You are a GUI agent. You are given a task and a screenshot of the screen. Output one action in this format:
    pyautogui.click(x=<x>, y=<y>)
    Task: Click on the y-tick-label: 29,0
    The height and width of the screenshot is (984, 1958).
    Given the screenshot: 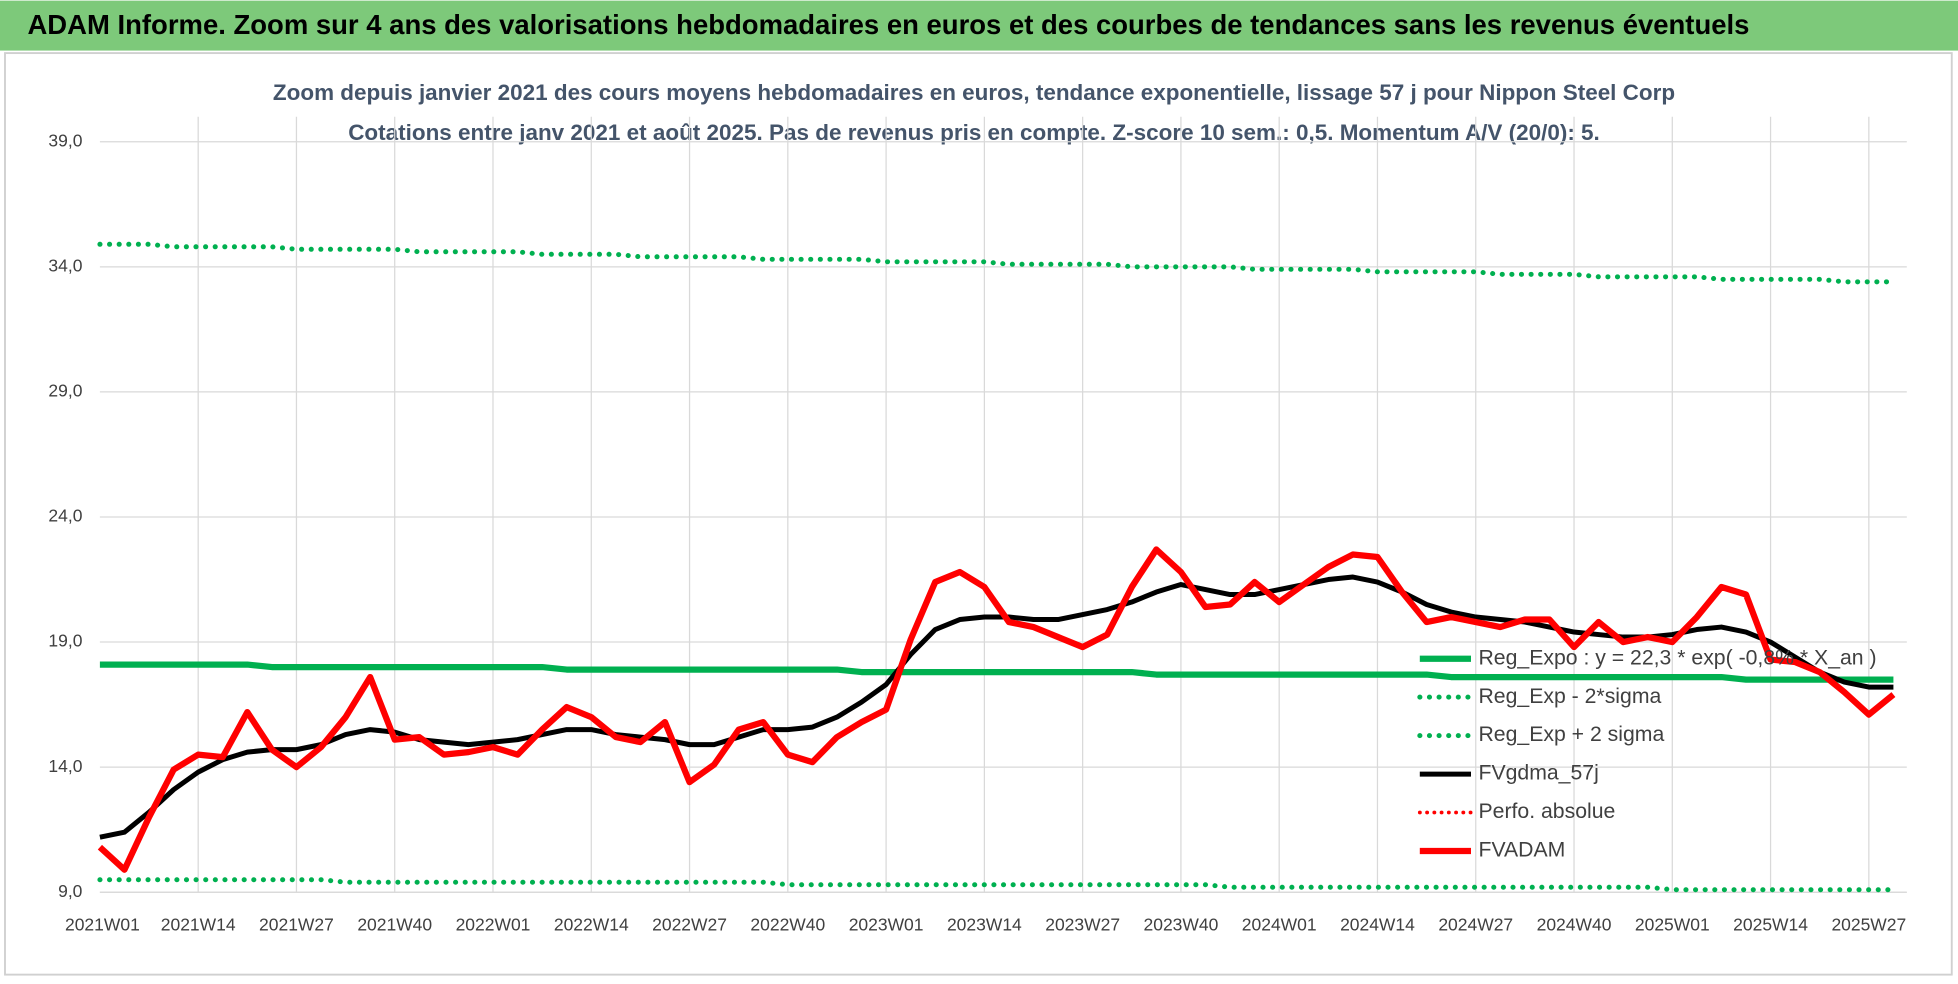 What is the action you would take?
    pyautogui.click(x=65, y=391)
    